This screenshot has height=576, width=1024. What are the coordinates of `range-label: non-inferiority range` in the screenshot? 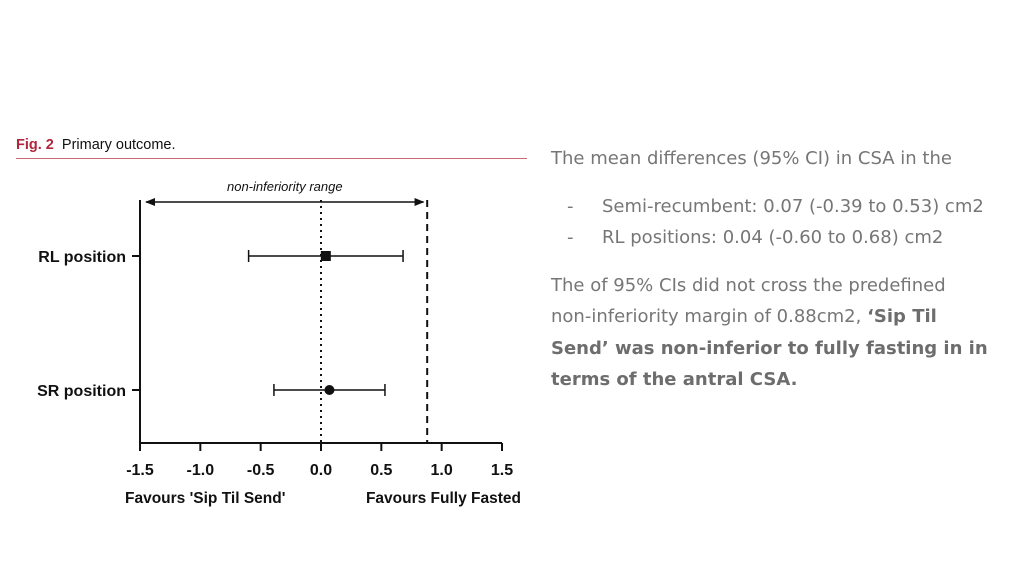 It's located at (285, 186).